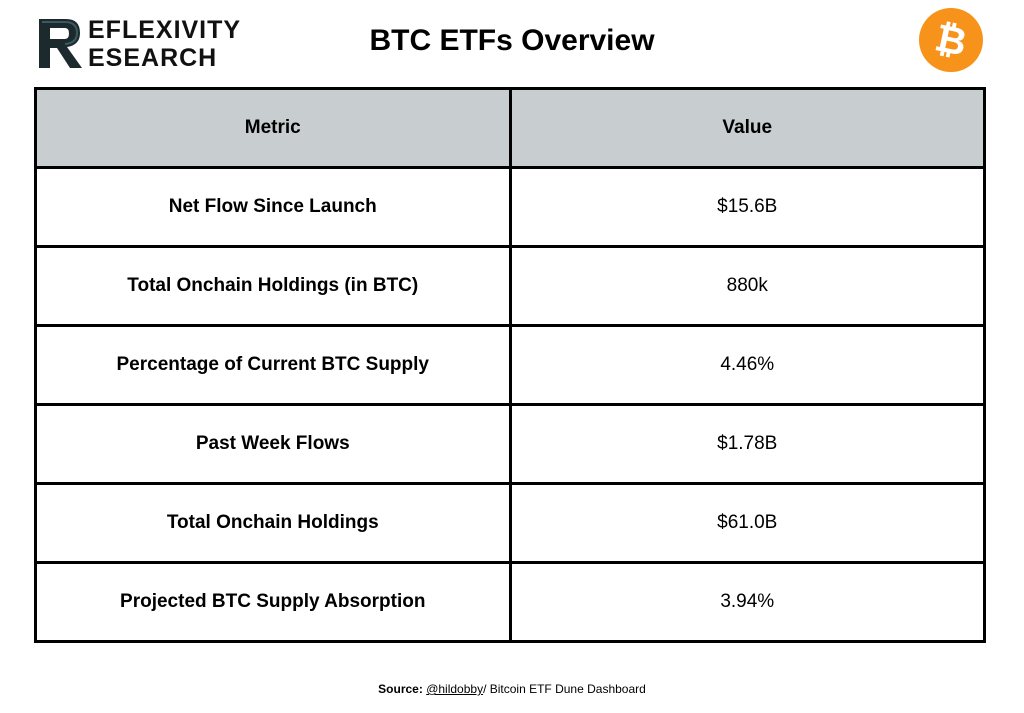 This screenshot has height=713, width=1024. Describe the element at coordinates (273, 523) in the screenshot. I see `row-metric: Total Onchain Holdings` at that location.